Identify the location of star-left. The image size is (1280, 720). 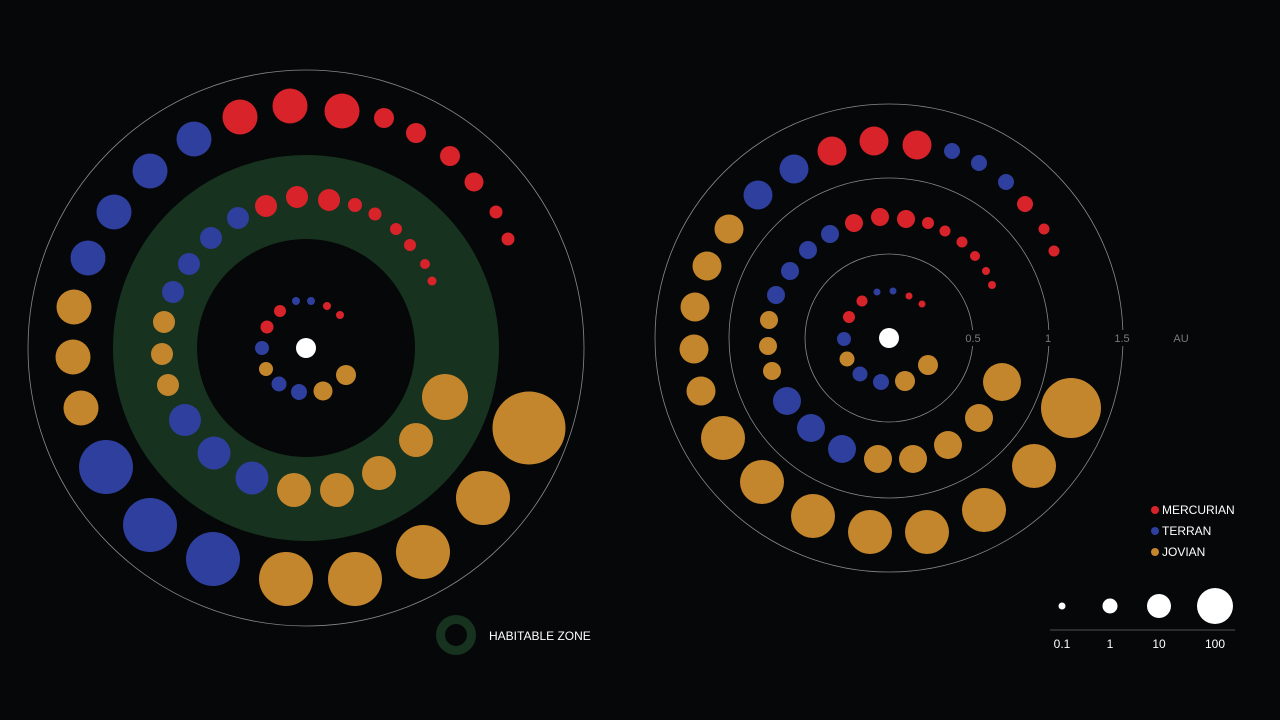
(306, 348).